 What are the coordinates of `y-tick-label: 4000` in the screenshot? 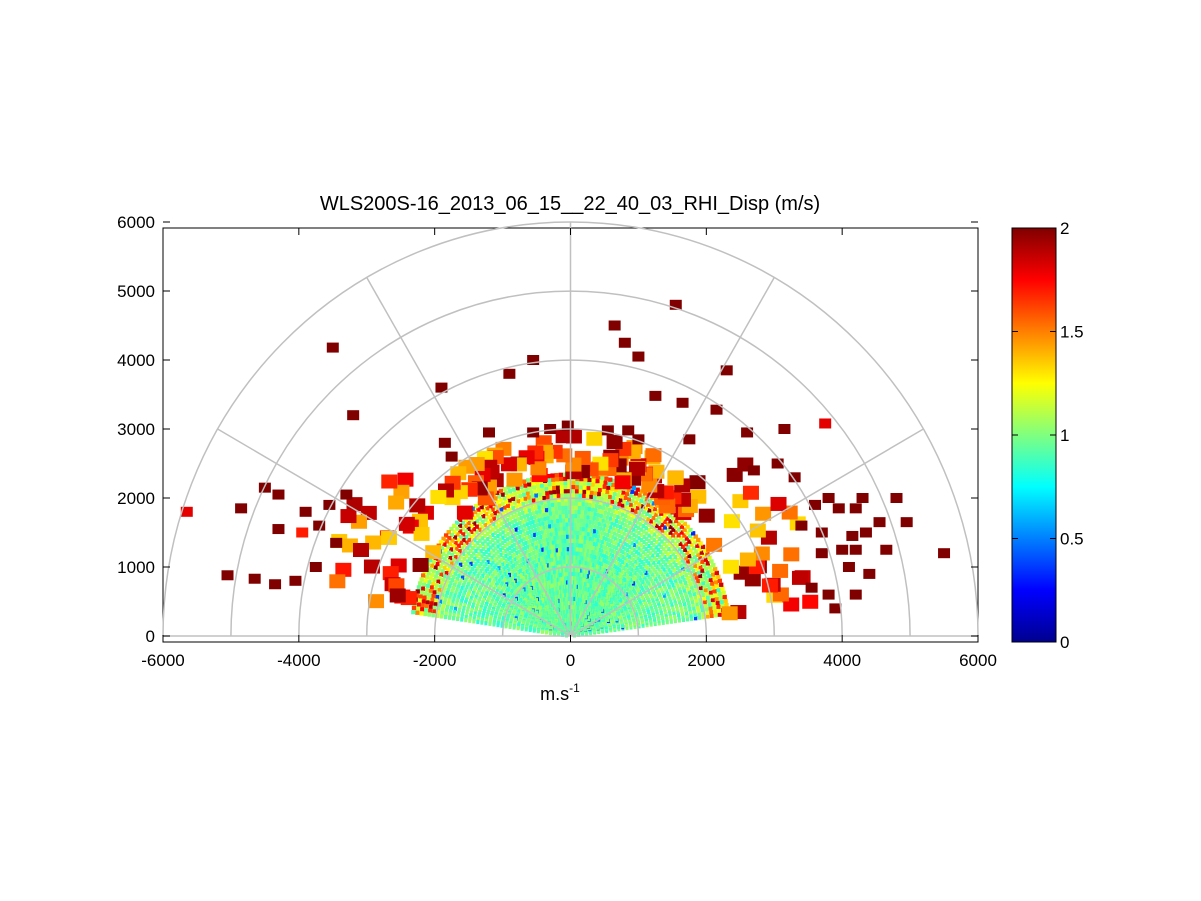 It's located at (136, 360).